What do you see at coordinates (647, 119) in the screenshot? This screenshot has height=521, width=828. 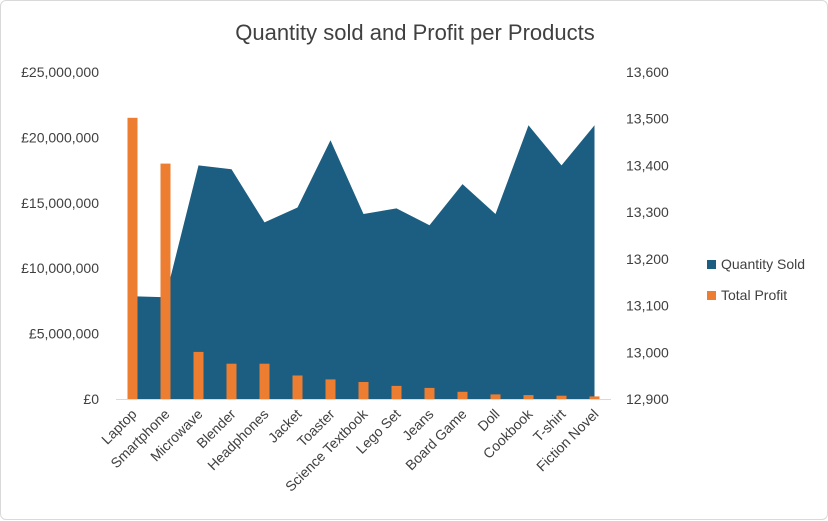 I see `secondary-tick-label: 13,500` at bounding box center [647, 119].